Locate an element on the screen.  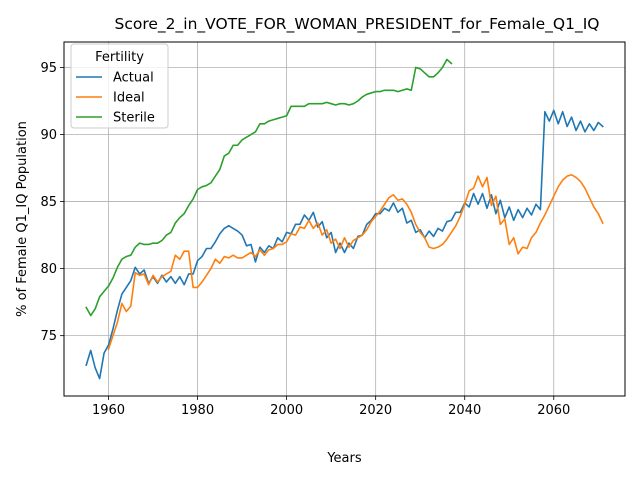
x-tick-label: 1960 is located at coordinates (108, 410).